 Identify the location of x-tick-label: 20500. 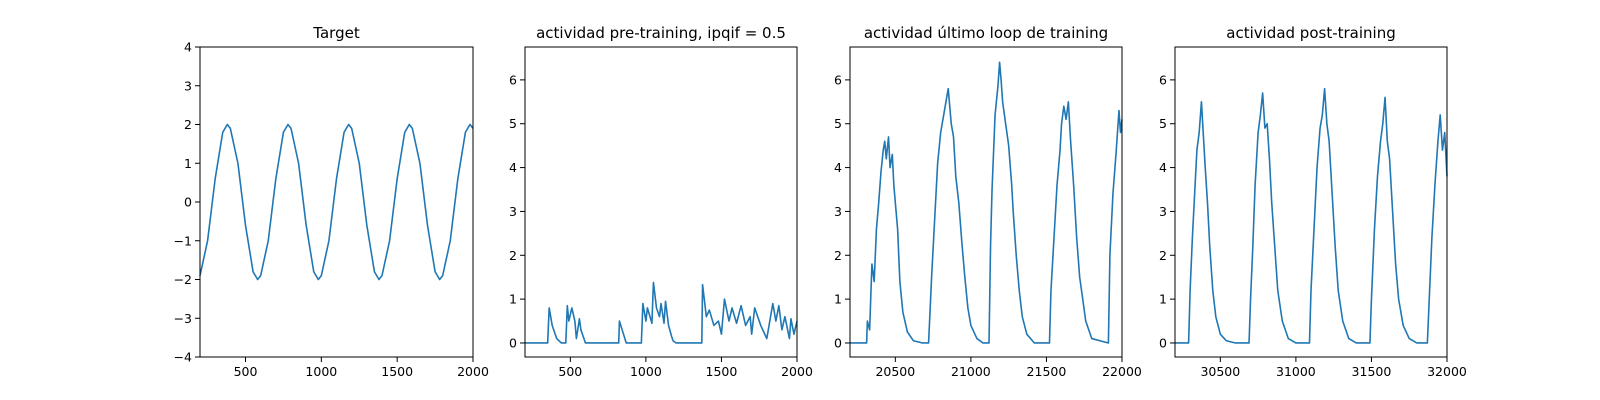
(895, 371).